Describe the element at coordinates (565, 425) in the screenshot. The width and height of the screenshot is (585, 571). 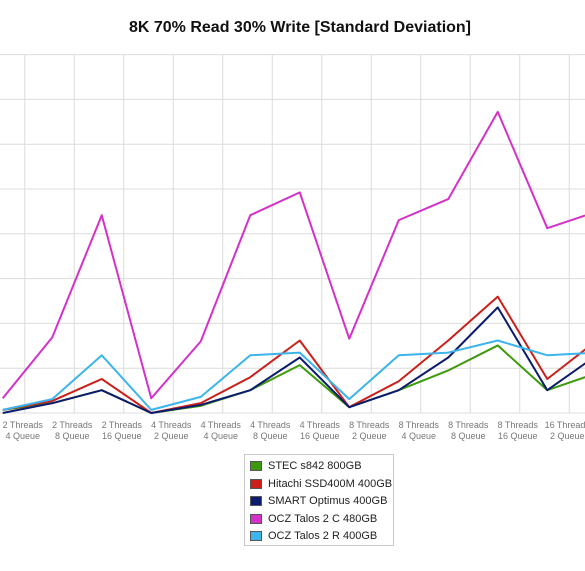
I see `x-tick-label: 16 Threads` at that location.